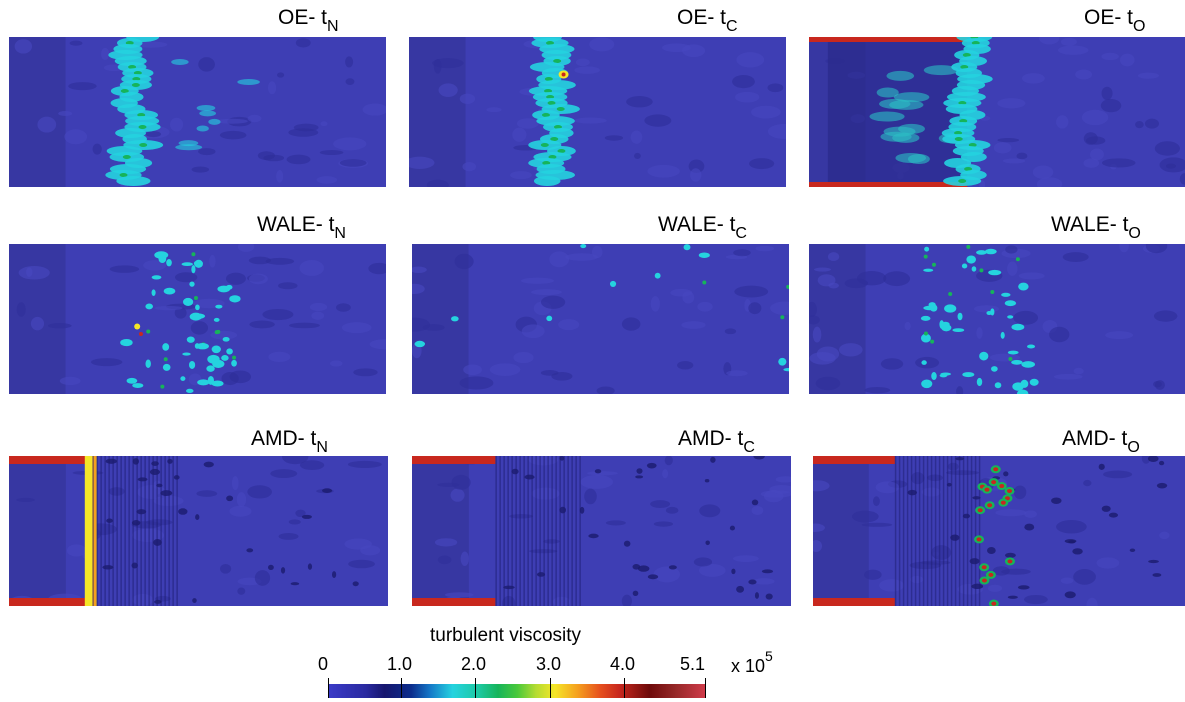 The width and height of the screenshot is (1185, 702). Describe the element at coordinates (707, 20) in the screenshot. I see `panel-title-oe-tc: OE- tC` at that location.